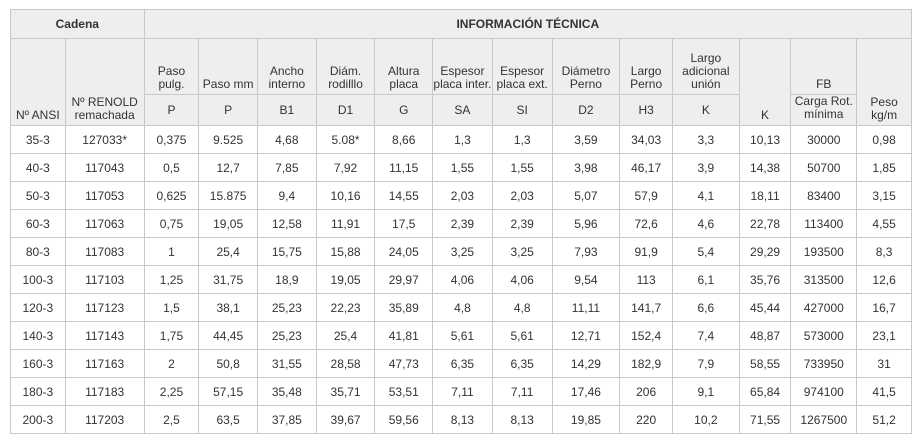 This screenshot has width=921, height=448. What do you see at coordinates (824, 110) in the screenshot?
I see `header-carga-rot: Carga Rot. mínima` at bounding box center [824, 110].